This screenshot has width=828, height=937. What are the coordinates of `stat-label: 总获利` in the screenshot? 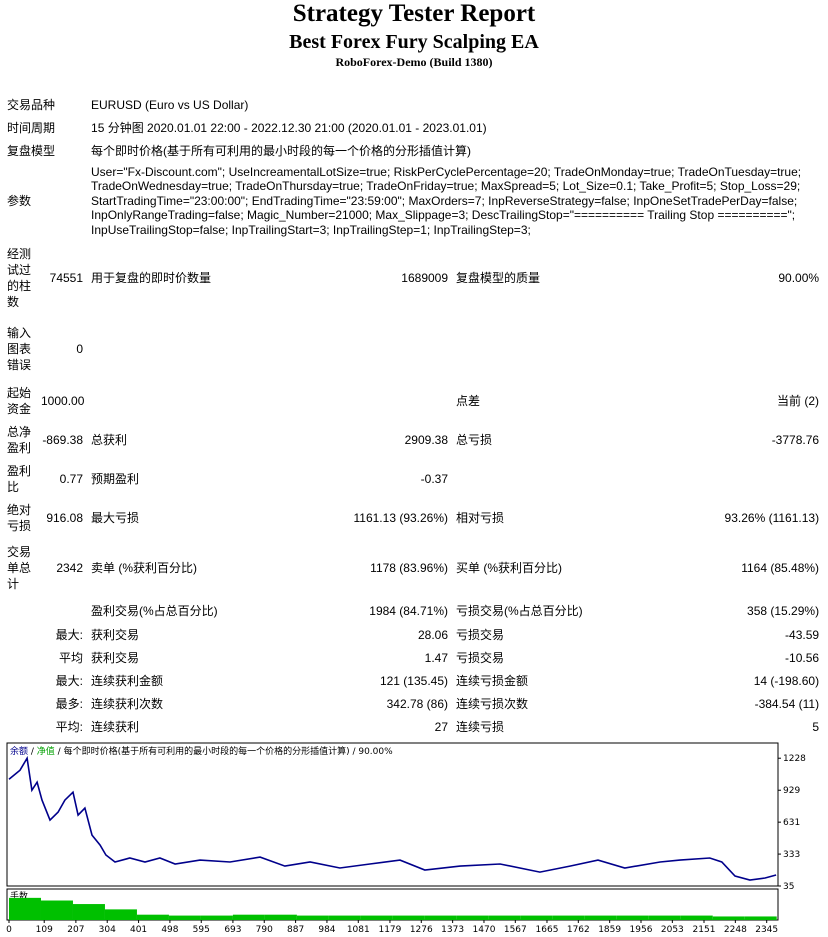 It's located at (109, 439).